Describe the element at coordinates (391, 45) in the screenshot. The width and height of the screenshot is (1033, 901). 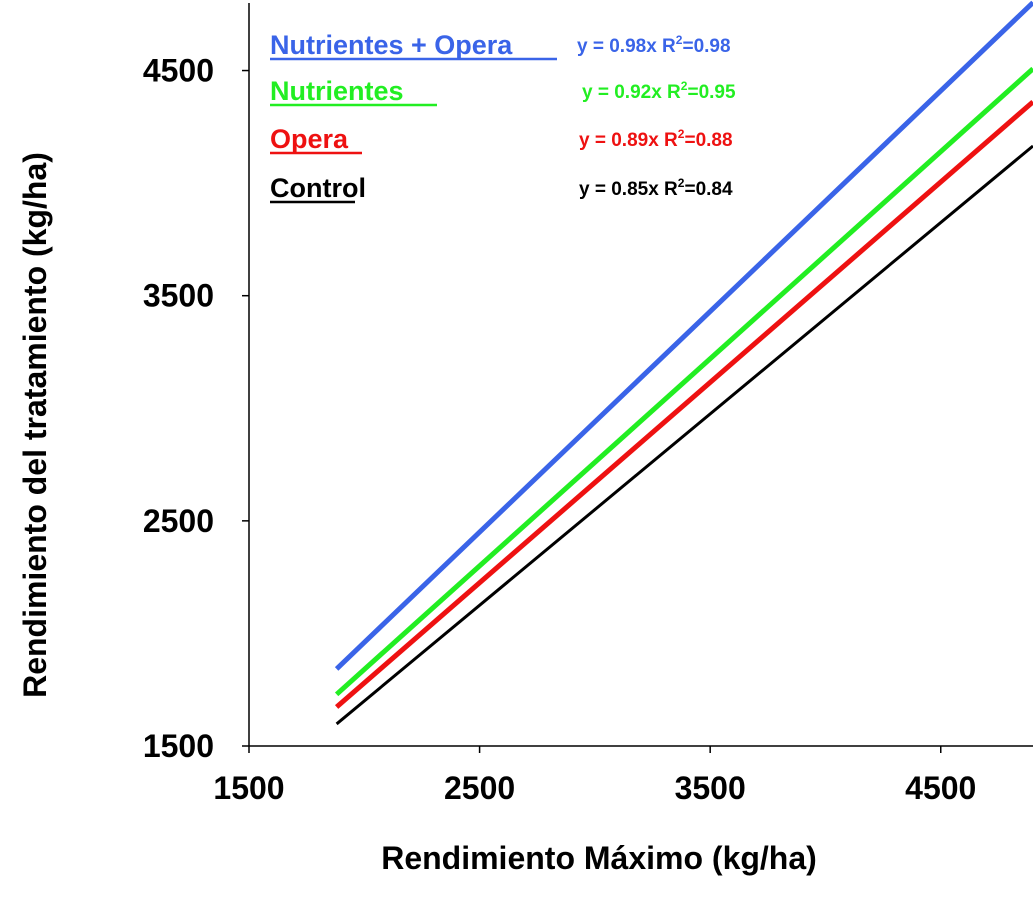
I see `legend-series-name: Nutrientes + Opera` at that location.